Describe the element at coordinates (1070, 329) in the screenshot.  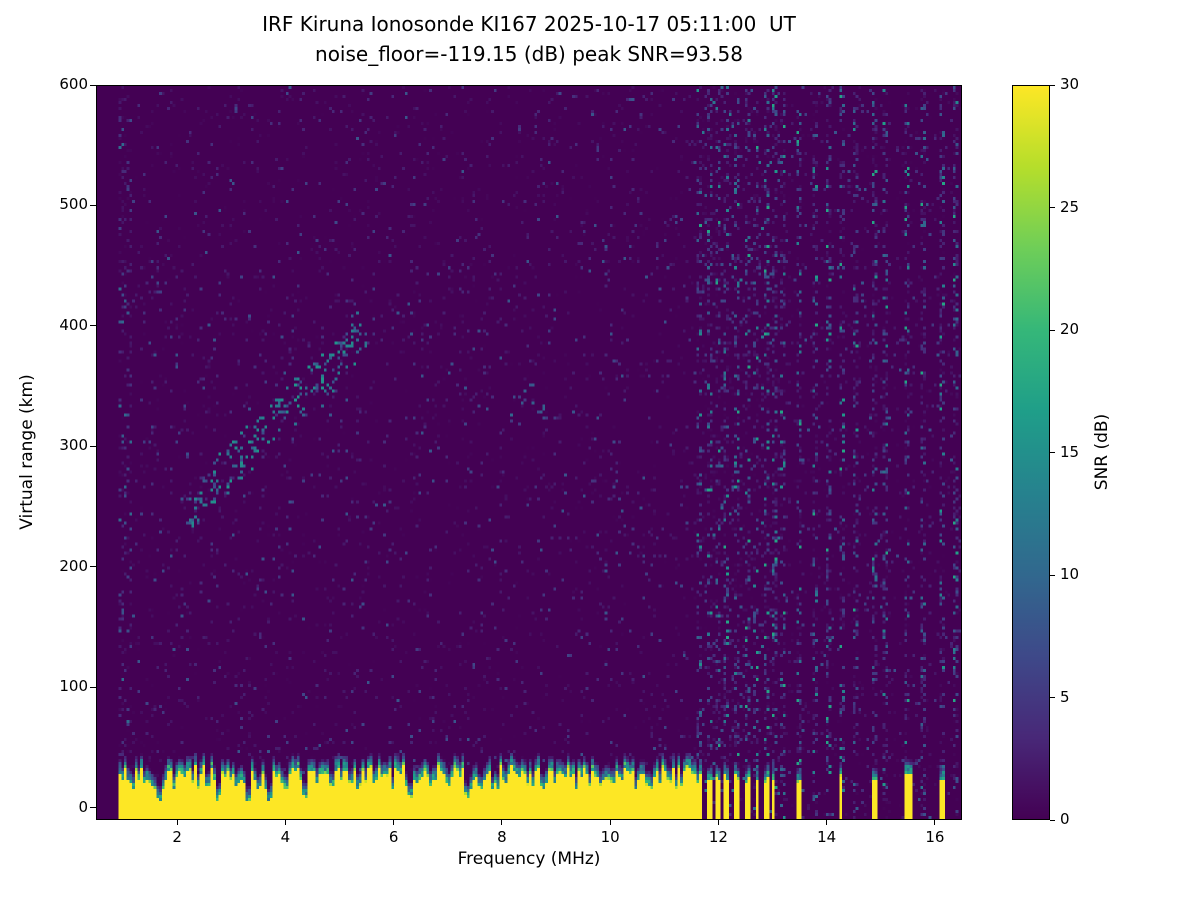
I see `colorbar-tick-label: 20` at that location.